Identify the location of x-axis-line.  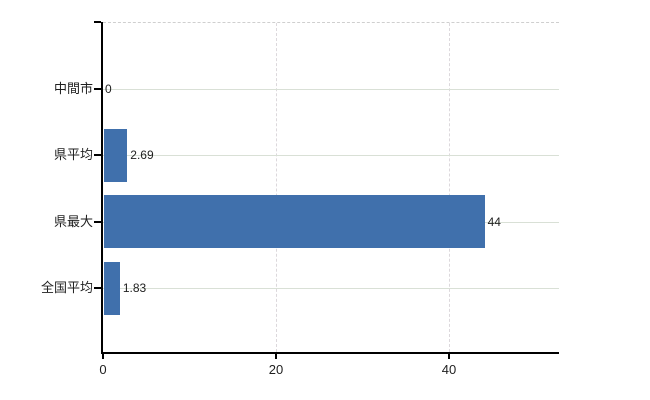
(330, 353).